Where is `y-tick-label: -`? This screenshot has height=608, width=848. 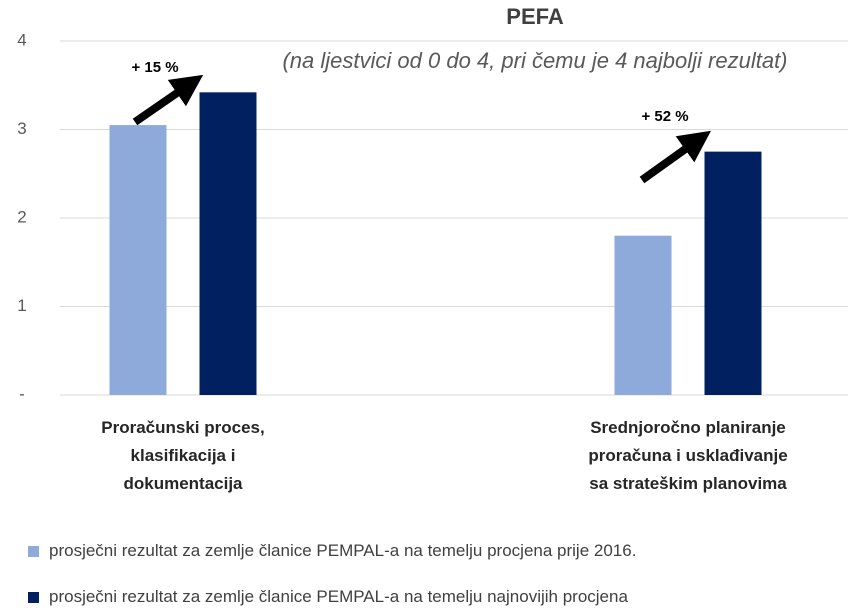
y-tick-label: - is located at coordinates (22, 393).